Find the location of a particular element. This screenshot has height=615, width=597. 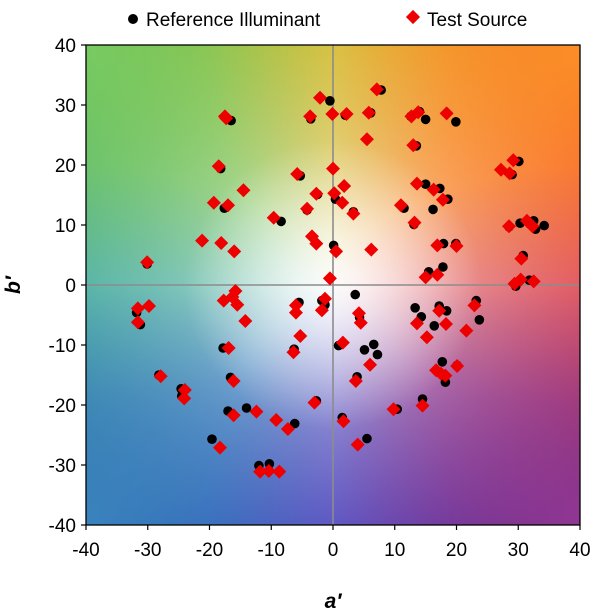

y-tick-label: -30 is located at coordinates (62, 466).